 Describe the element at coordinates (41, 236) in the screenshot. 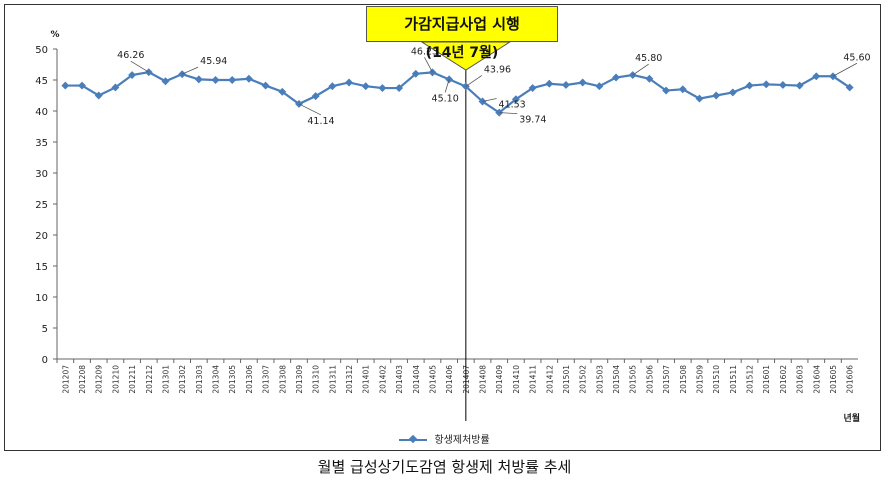

I see `y-tick-label: 20` at that location.